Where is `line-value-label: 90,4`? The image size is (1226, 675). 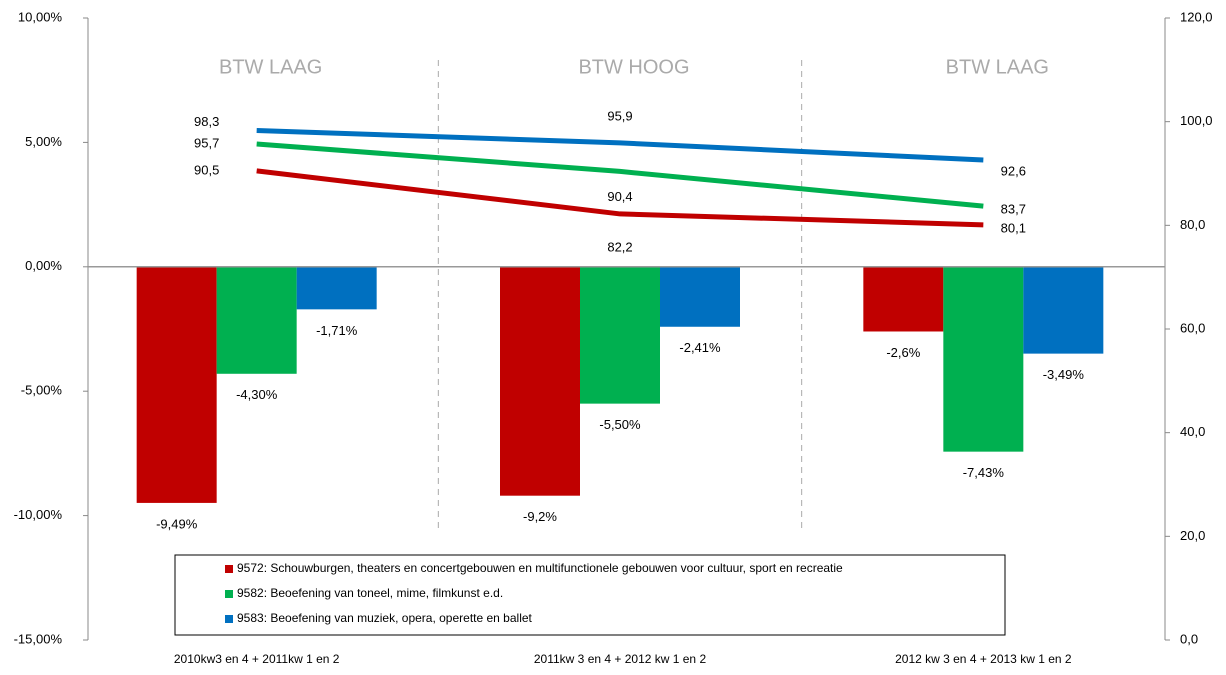
line-value-label: 90,4 is located at coordinates (619, 196).